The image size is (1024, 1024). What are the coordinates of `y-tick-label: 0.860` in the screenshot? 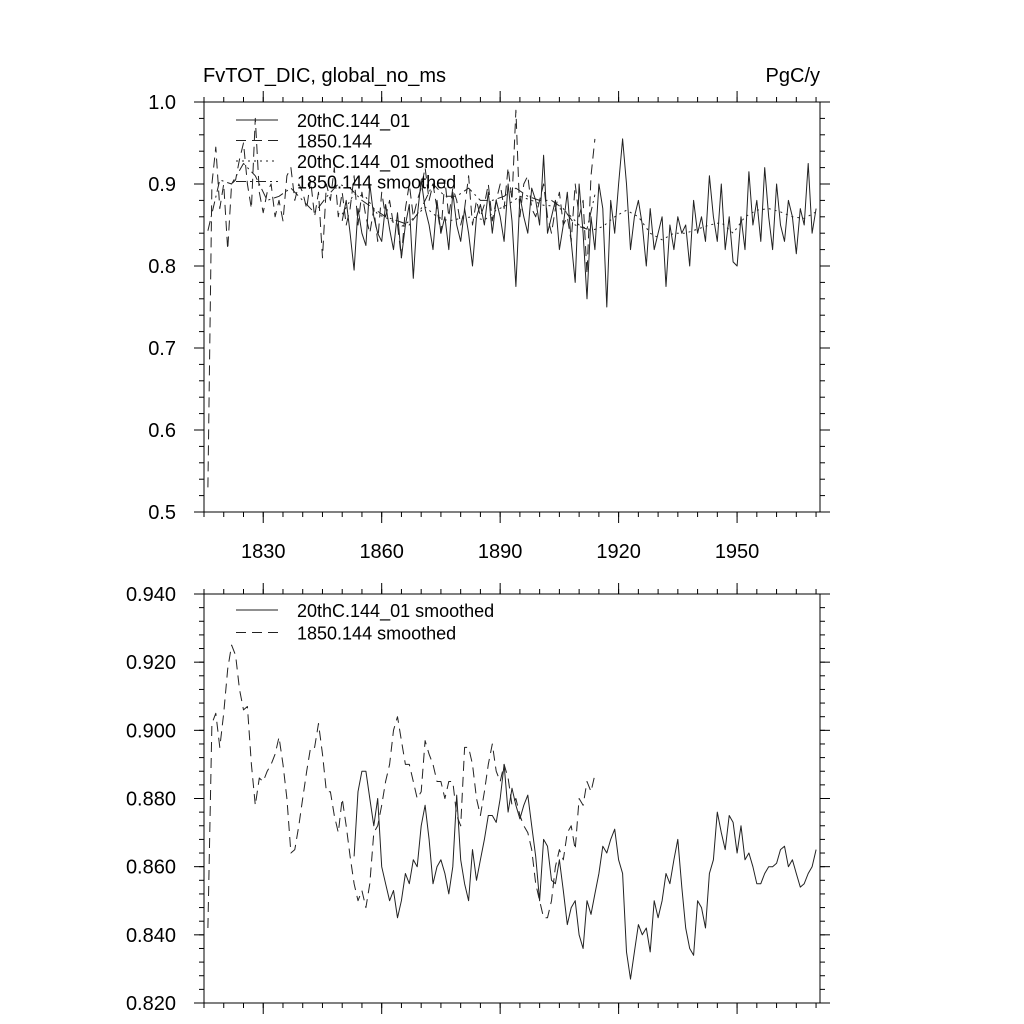 It's located at (151, 868).